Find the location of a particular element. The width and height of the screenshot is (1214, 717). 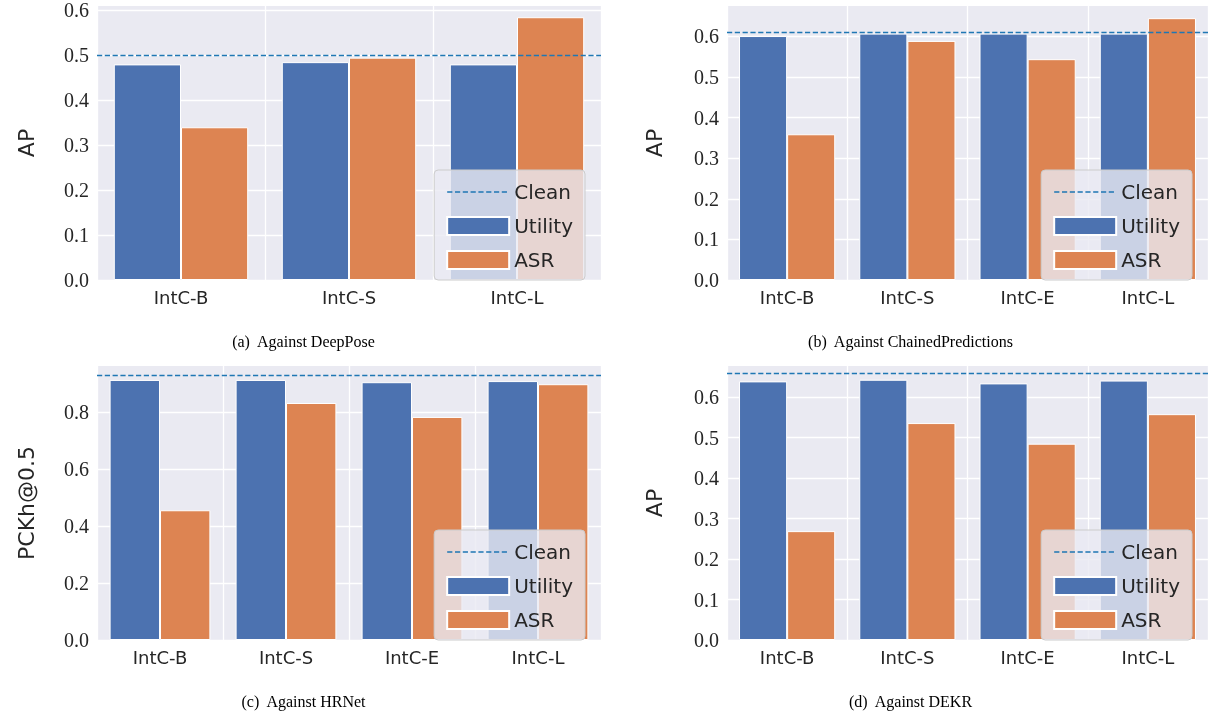

text: (d) Against DEKR is located at coordinates (910, 701).